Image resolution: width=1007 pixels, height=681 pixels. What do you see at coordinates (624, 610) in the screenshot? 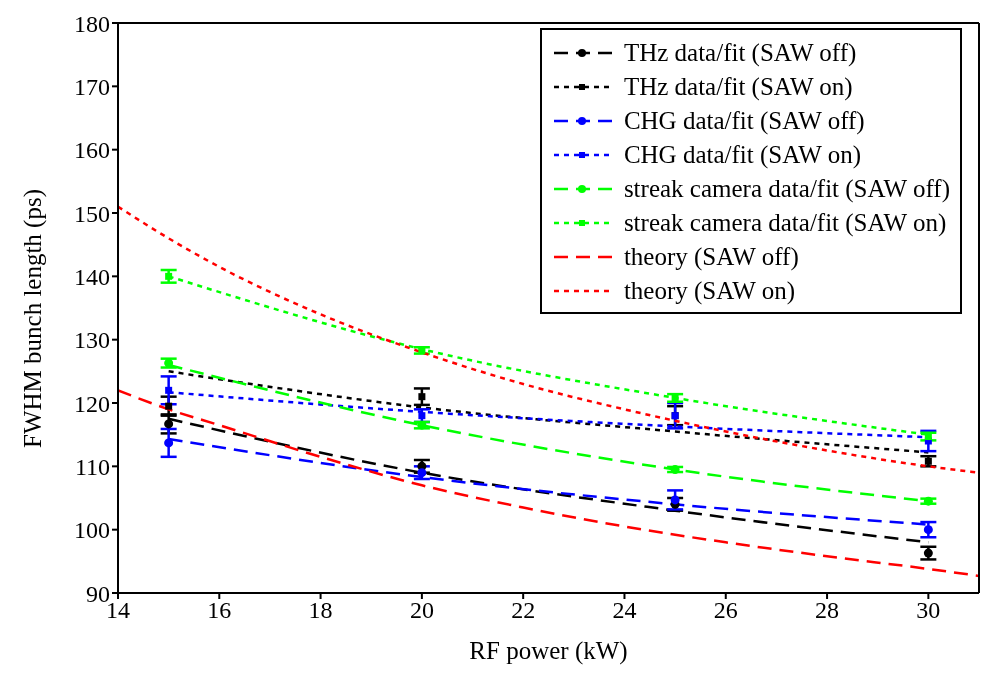
I see `x-tick-label: 24` at bounding box center [624, 610].